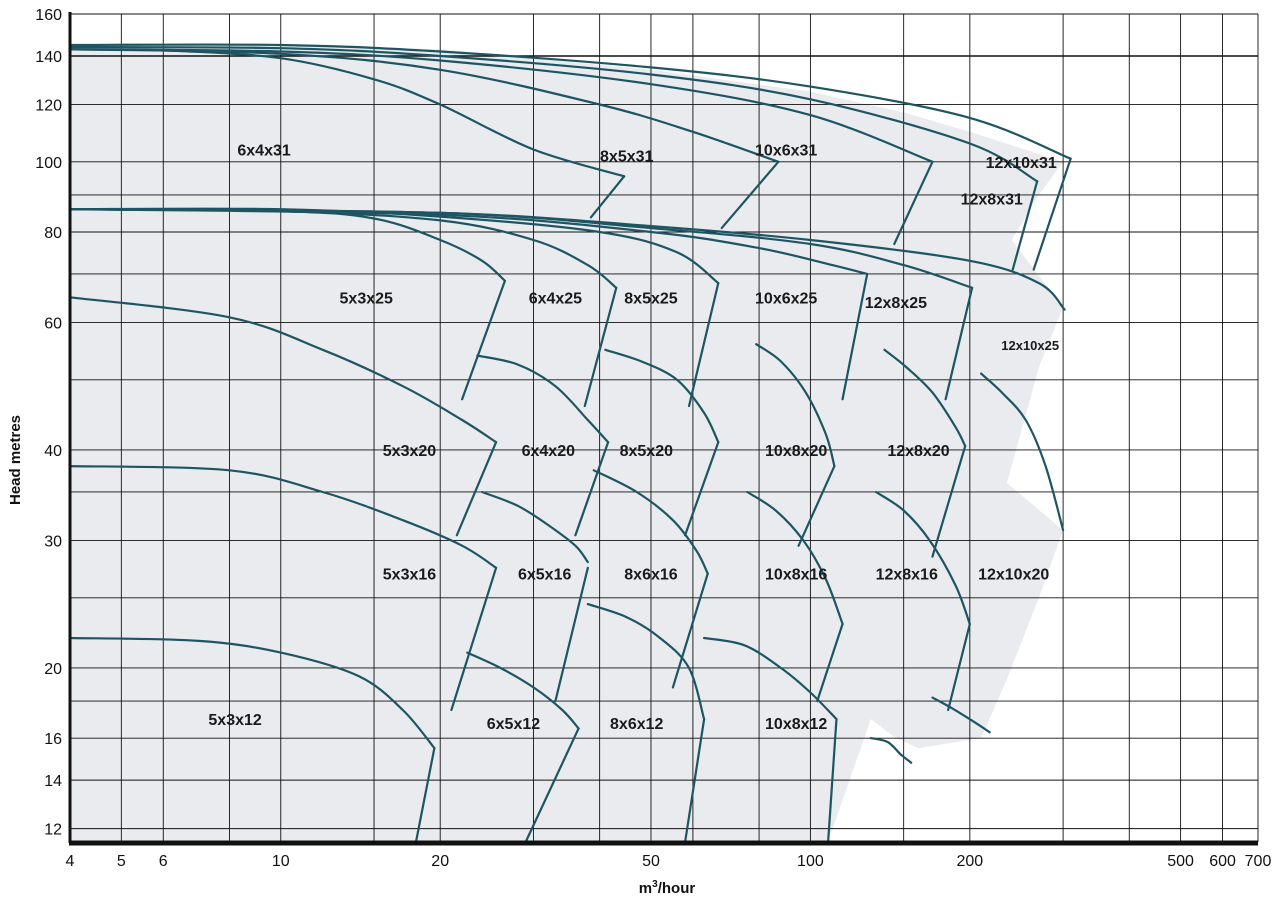  Describe the element at coordinates (592, 489) in the screenshot. I see `curve-8x5x20-cut` at that location.